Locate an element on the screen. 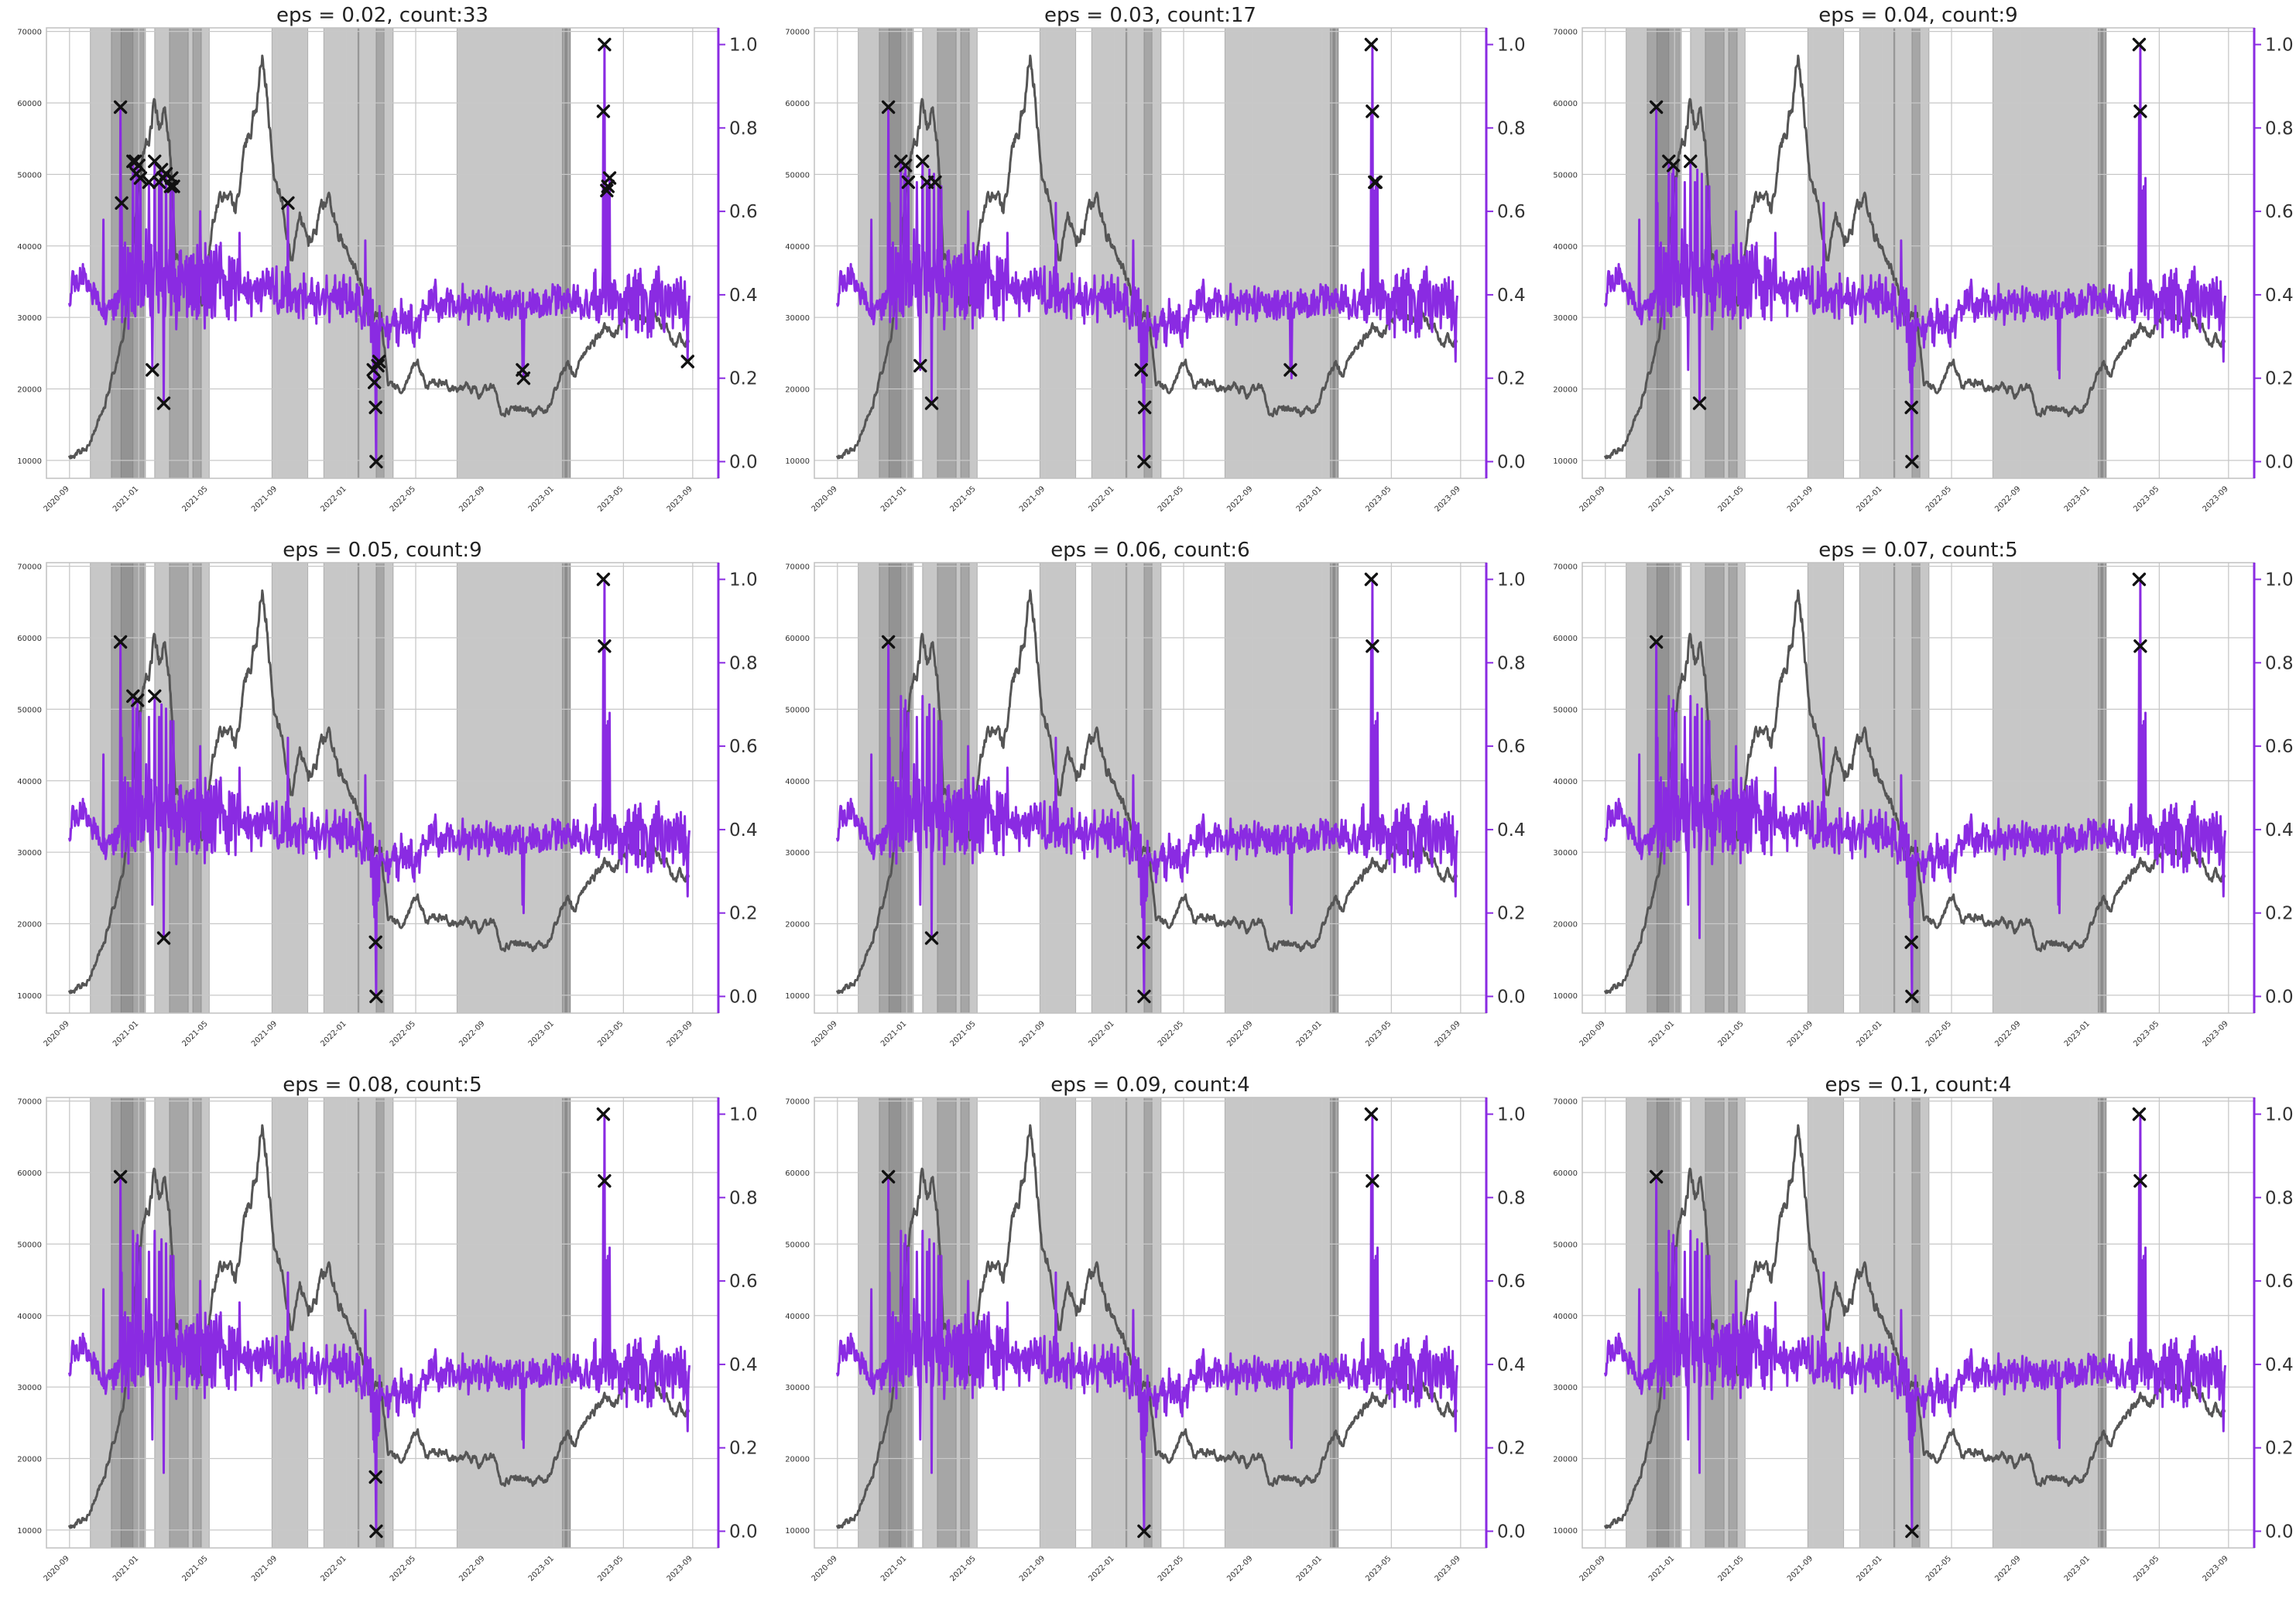  chart-title: eps = 0.08, count:5 is located at coordinates (382, 1085).